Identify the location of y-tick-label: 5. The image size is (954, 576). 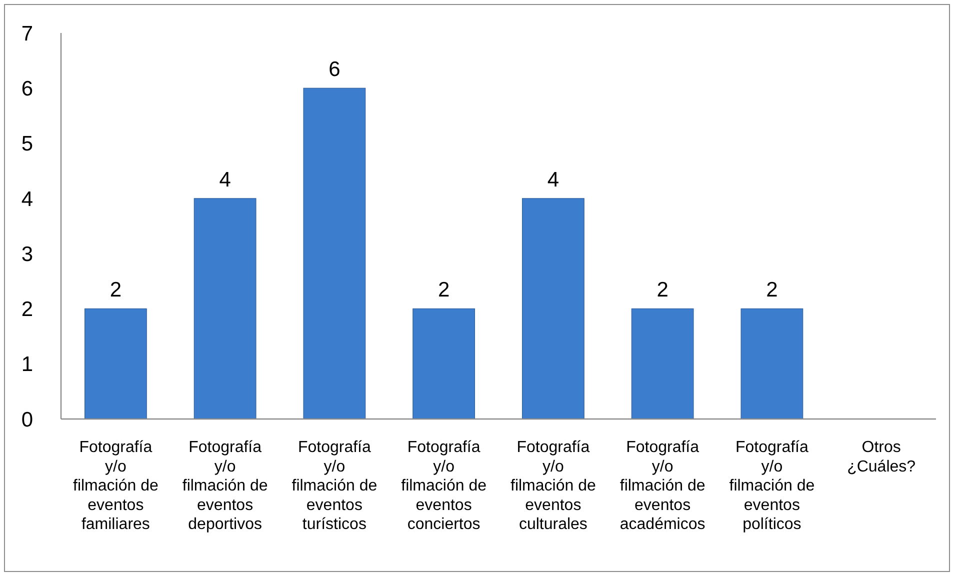
(27, 144).